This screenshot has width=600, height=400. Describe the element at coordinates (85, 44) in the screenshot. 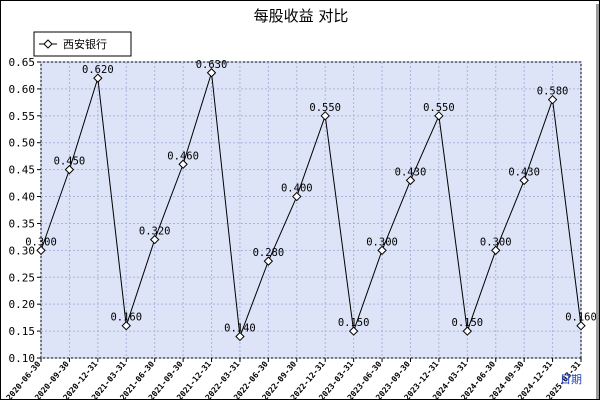

I see `legend-series-label: 西安银行` at that location.